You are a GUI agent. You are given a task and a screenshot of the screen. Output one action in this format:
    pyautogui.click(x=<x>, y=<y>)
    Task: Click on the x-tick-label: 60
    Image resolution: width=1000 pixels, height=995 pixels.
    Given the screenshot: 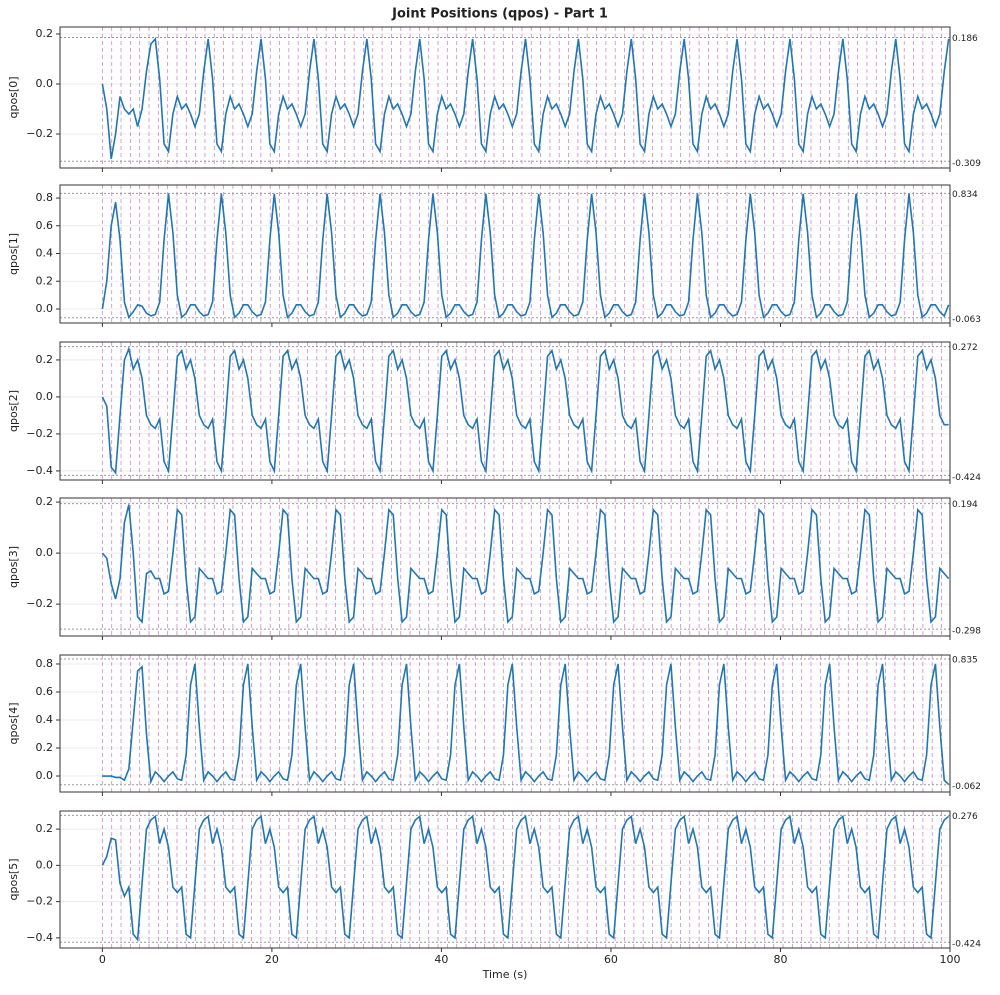 What is the action you would take?
    pyautogui.click(x=611, y=959)
    